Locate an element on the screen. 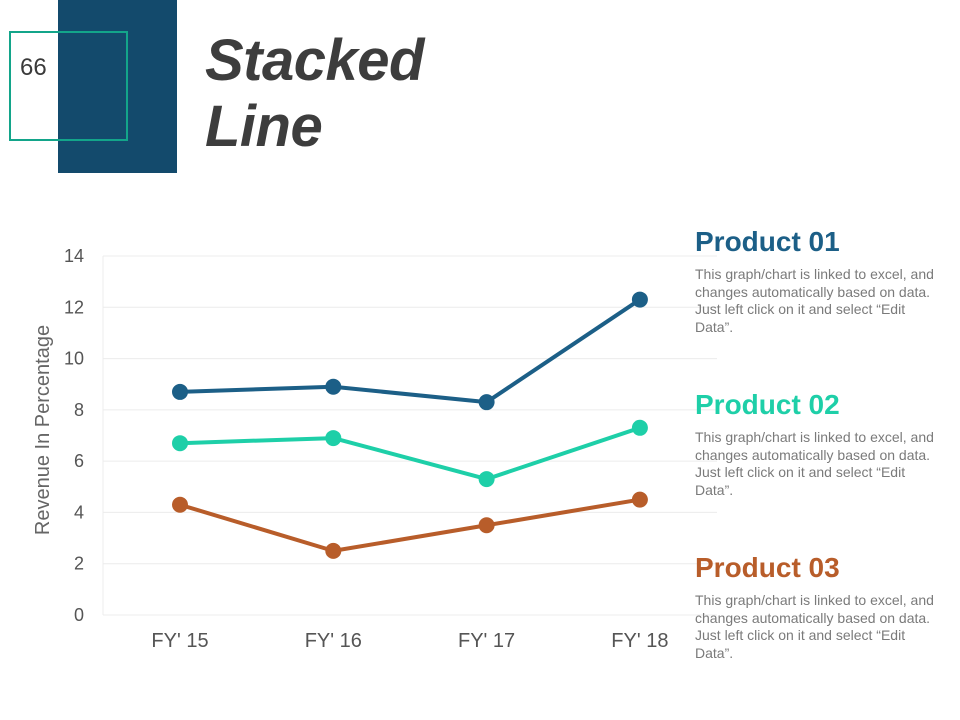  header-teal-frame is located at coordinates (68, 86).